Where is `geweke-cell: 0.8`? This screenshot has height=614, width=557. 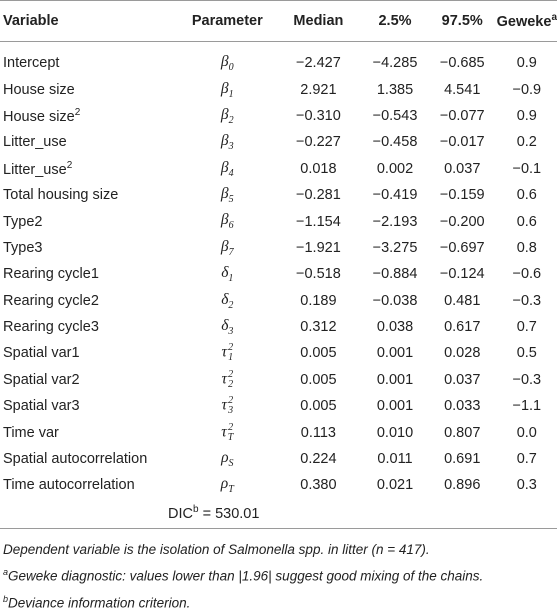
geweke-cell: 0.8 is located at coordinates (526, 247).